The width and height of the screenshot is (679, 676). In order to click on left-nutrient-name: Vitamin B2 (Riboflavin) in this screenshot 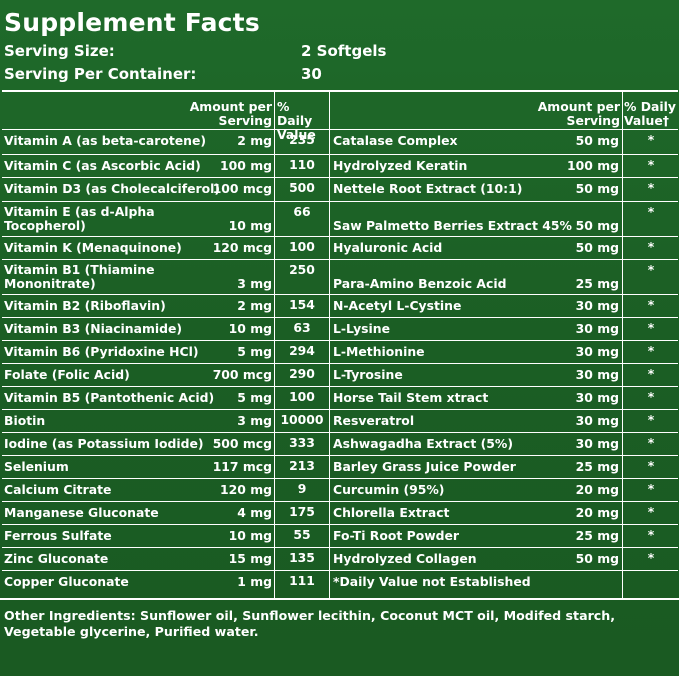, I will do `click(85, 305)`.